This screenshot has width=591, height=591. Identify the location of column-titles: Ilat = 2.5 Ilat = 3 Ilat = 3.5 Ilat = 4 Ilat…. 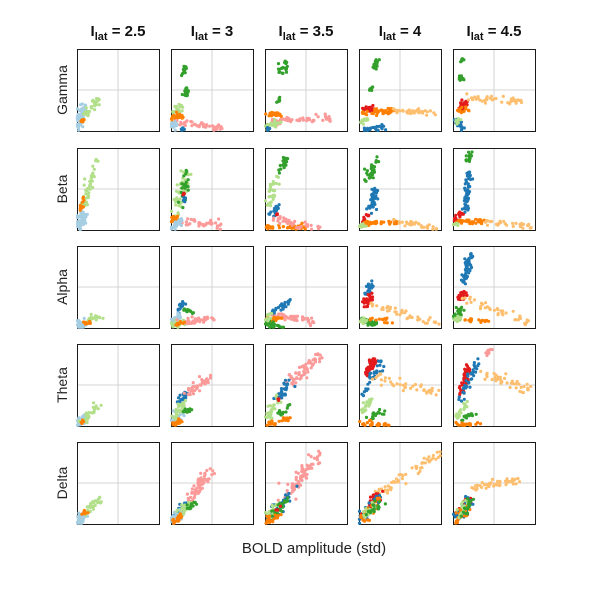
(306, 33).